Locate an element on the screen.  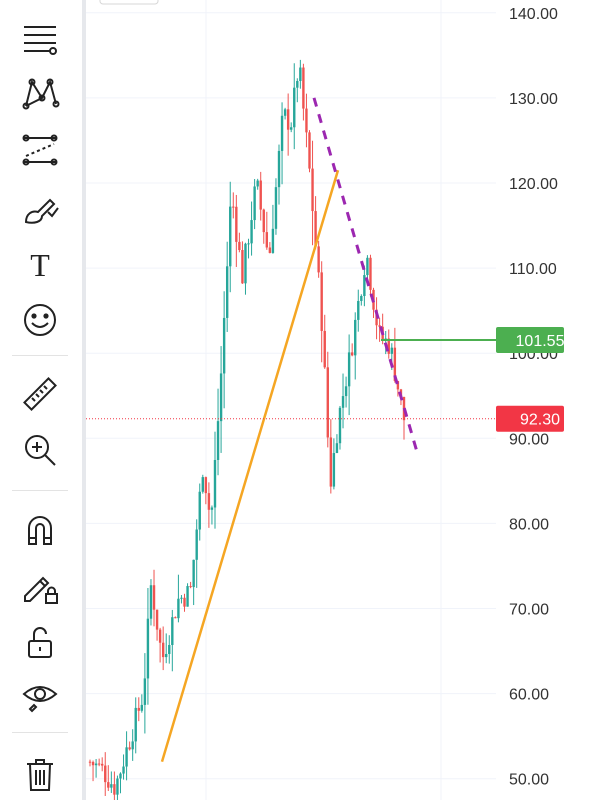
horizontal-lines-icon is located at coordinates (40, 40).